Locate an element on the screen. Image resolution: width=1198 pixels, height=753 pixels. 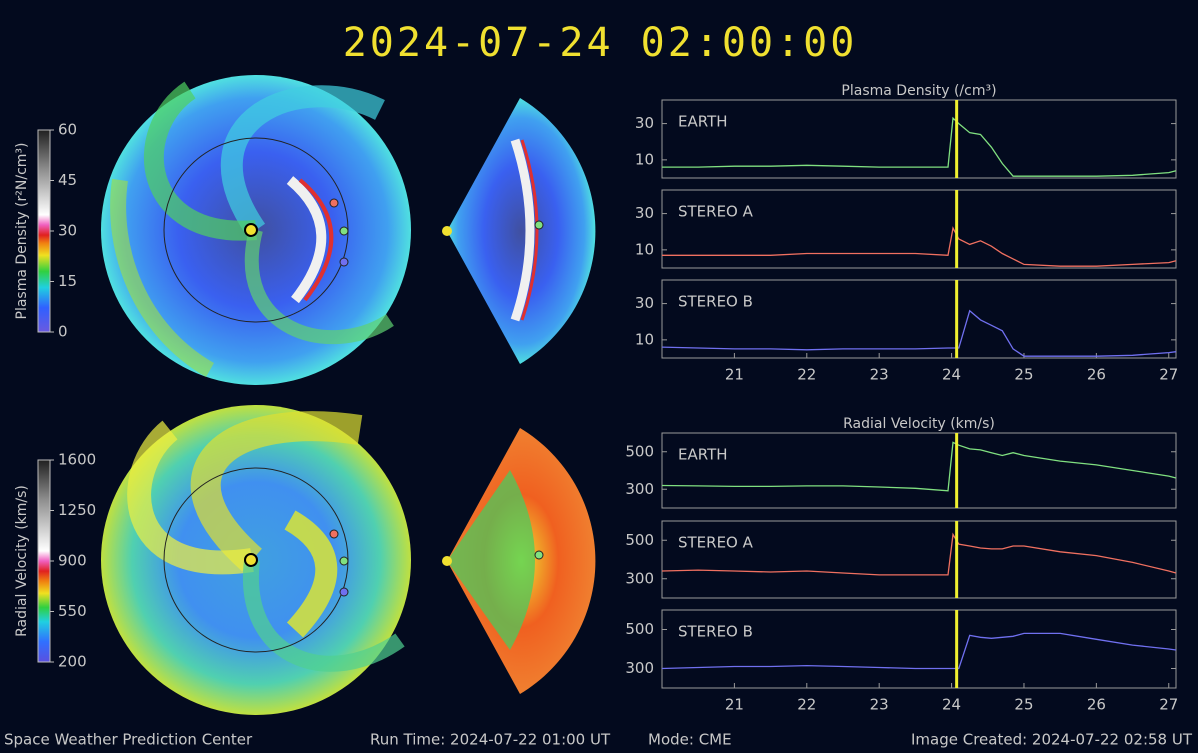
colorbar-label: Plasma Density (r²N/cm³) is located at coordinates (22, 231).